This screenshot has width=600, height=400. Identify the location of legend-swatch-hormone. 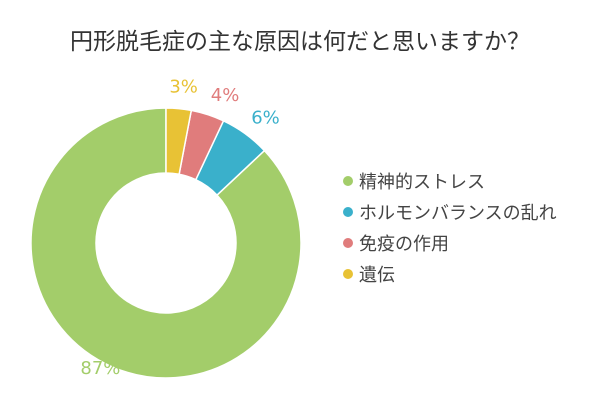
(348, 211).